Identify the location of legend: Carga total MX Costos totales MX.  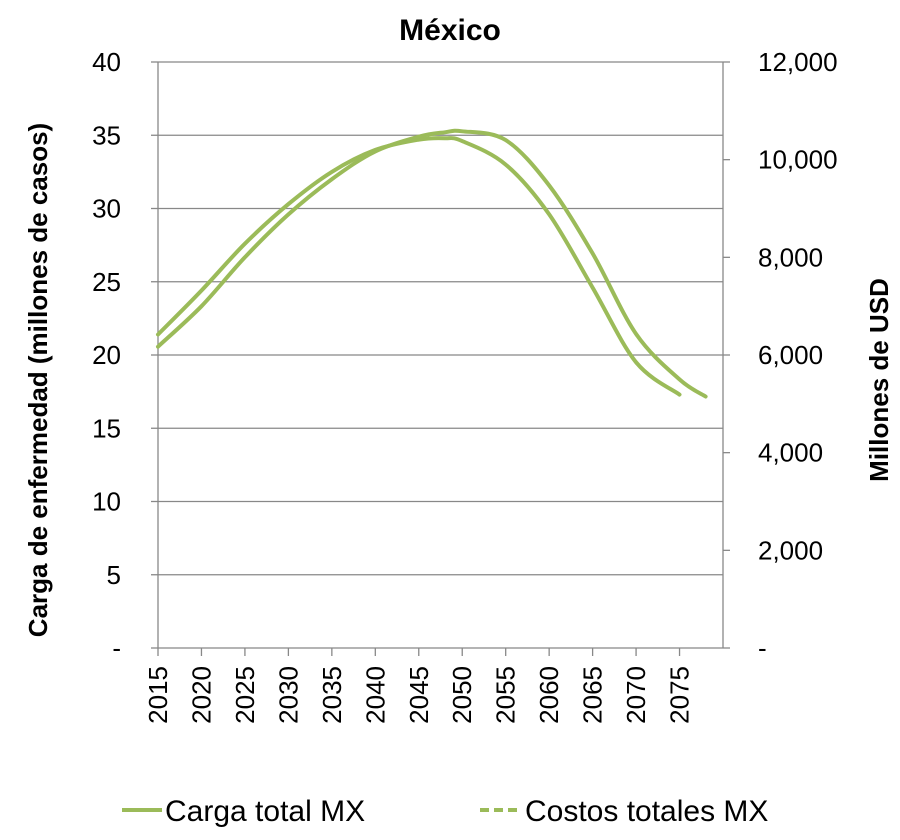
(445, 811).